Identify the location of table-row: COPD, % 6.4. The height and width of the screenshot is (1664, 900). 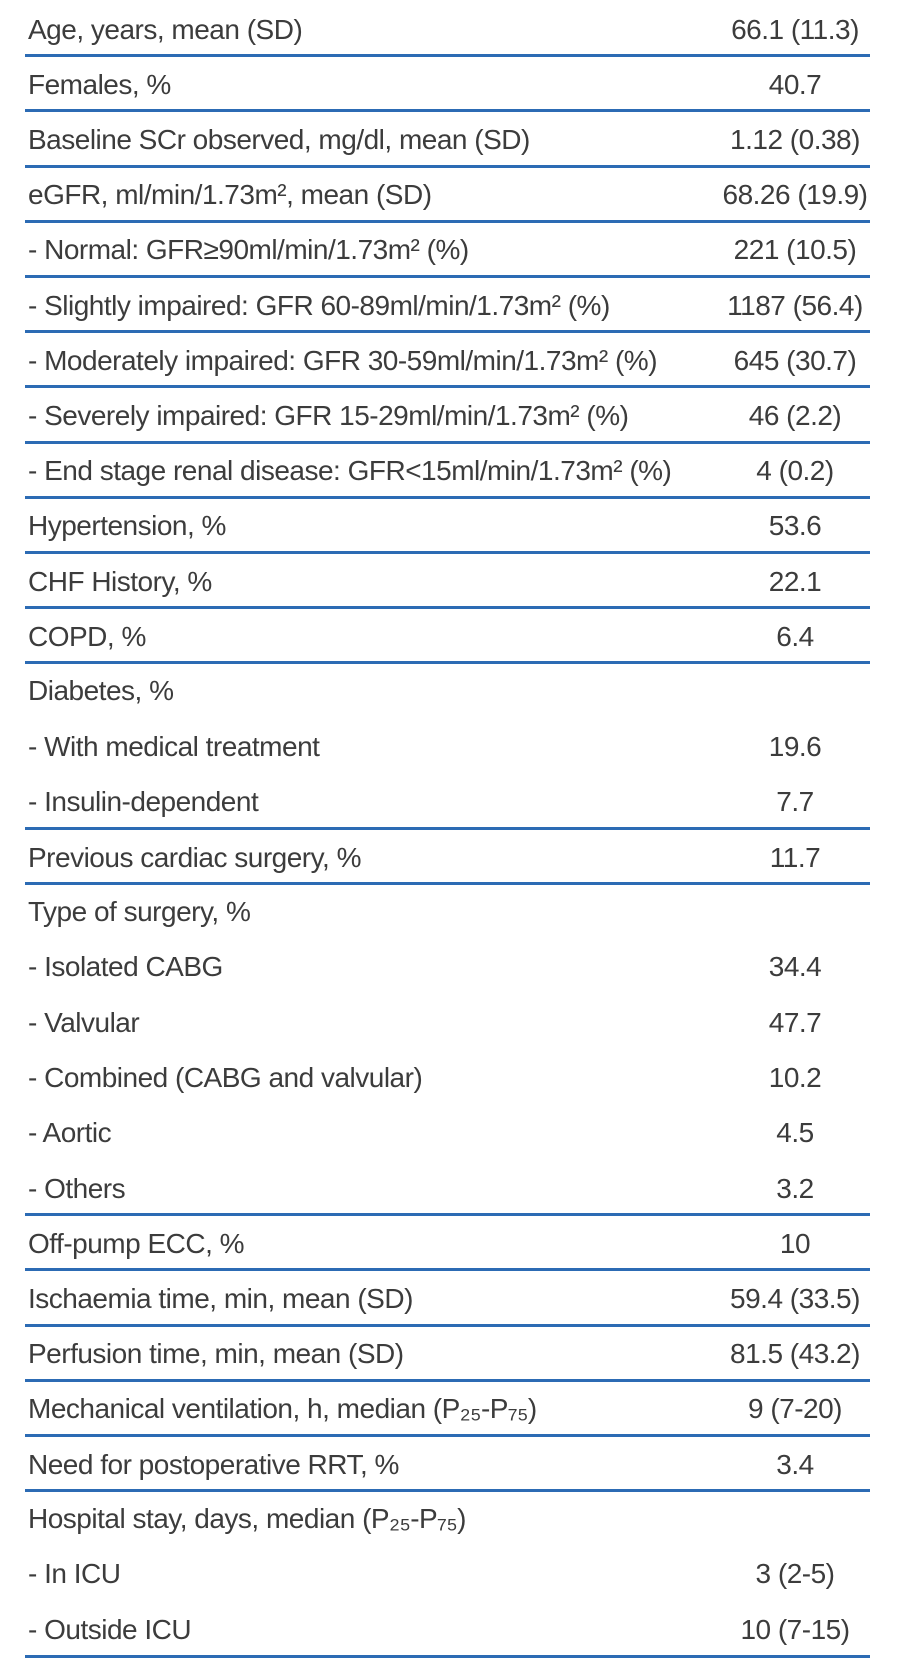
(447, 637).